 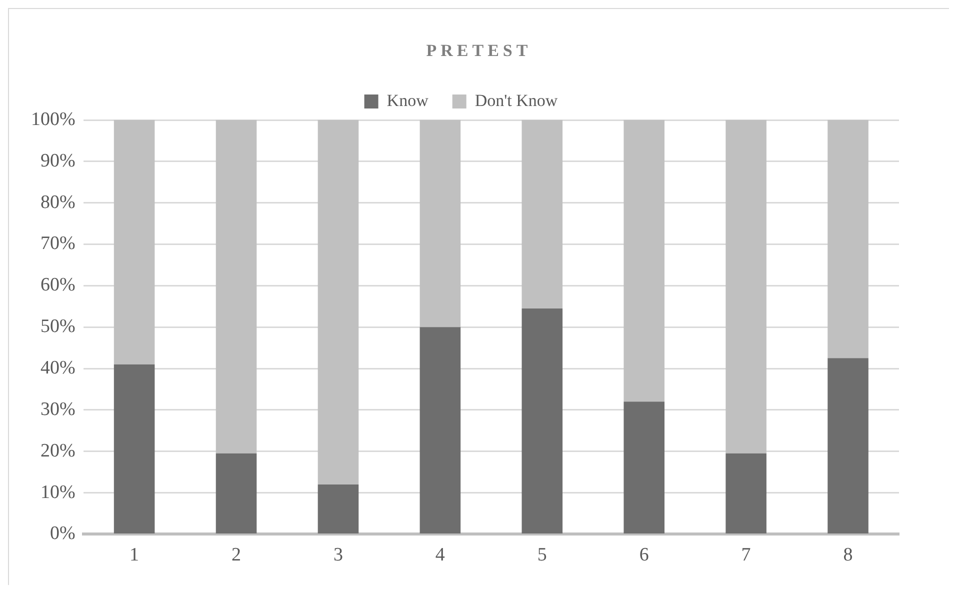 I want to click on y-tick-label: 60%, so click(x=58, y=285).